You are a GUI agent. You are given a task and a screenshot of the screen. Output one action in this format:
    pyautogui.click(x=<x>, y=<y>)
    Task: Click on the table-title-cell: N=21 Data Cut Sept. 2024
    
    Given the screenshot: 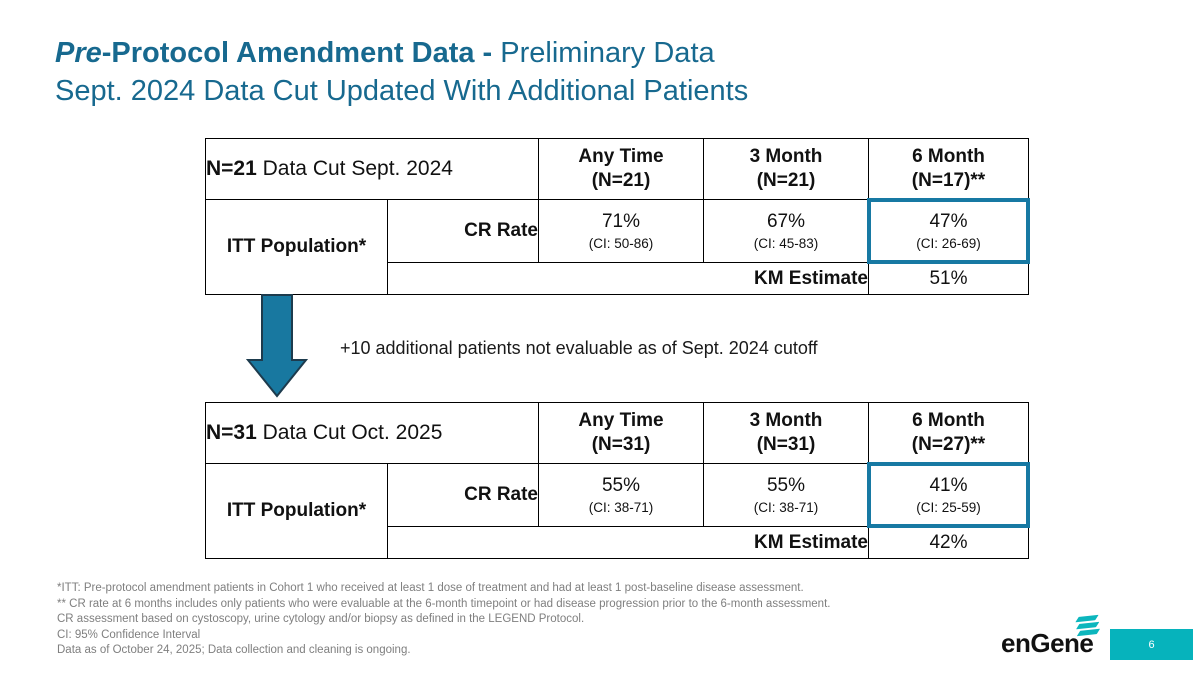 What is the action you would take?
    pyautogui.click(x=372, y=169)
    